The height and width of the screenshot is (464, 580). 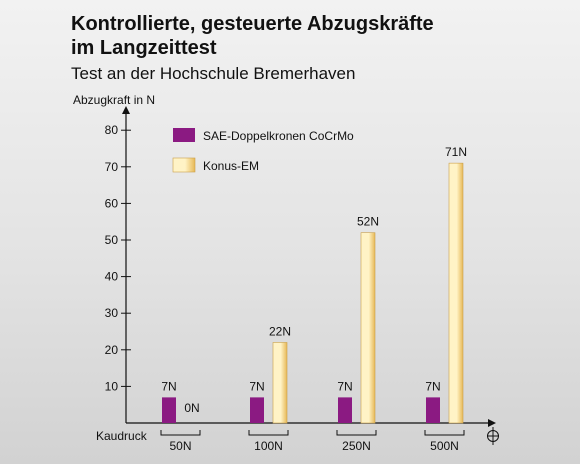 I want to click on x-tick-label: 250N, so click(x=356, y=446).